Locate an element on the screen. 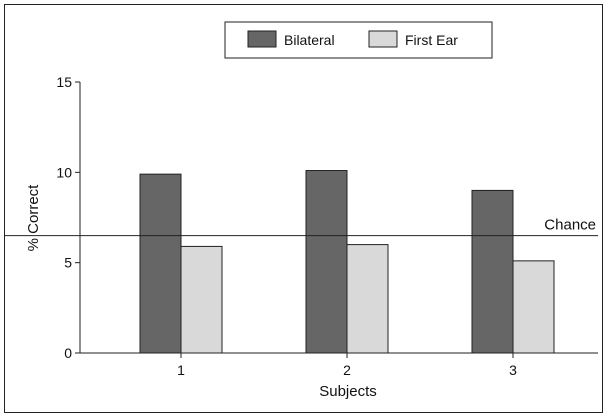 The image size is (608, 418). legend-label-bilateral: Bilateral is located at coordinates (309, 40).